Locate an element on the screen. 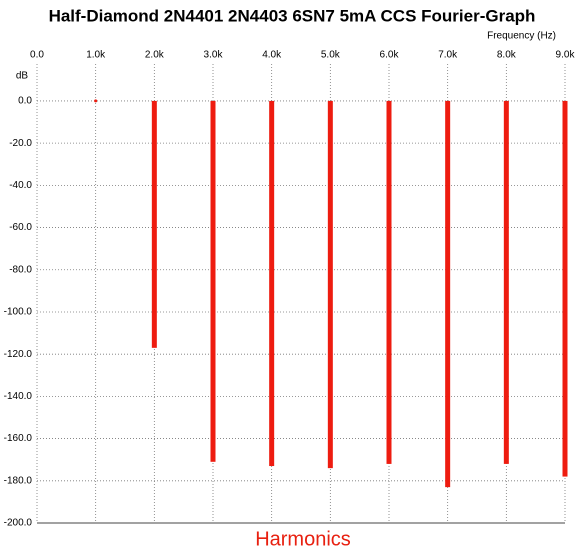 The image size is (578, 556). y-tick-label: -200.0 is located at coordinates (18, 523).